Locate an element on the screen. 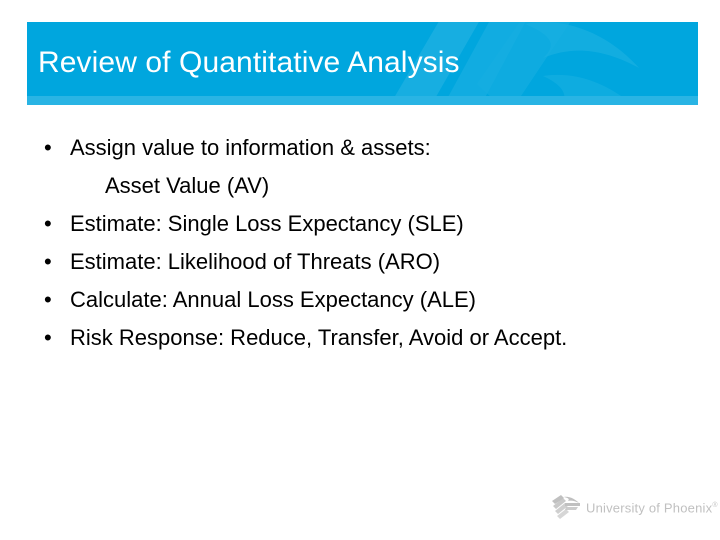 The image size is (720, 540). list-item: • Assign value to information & assets: is located at coordinates (375, 148).